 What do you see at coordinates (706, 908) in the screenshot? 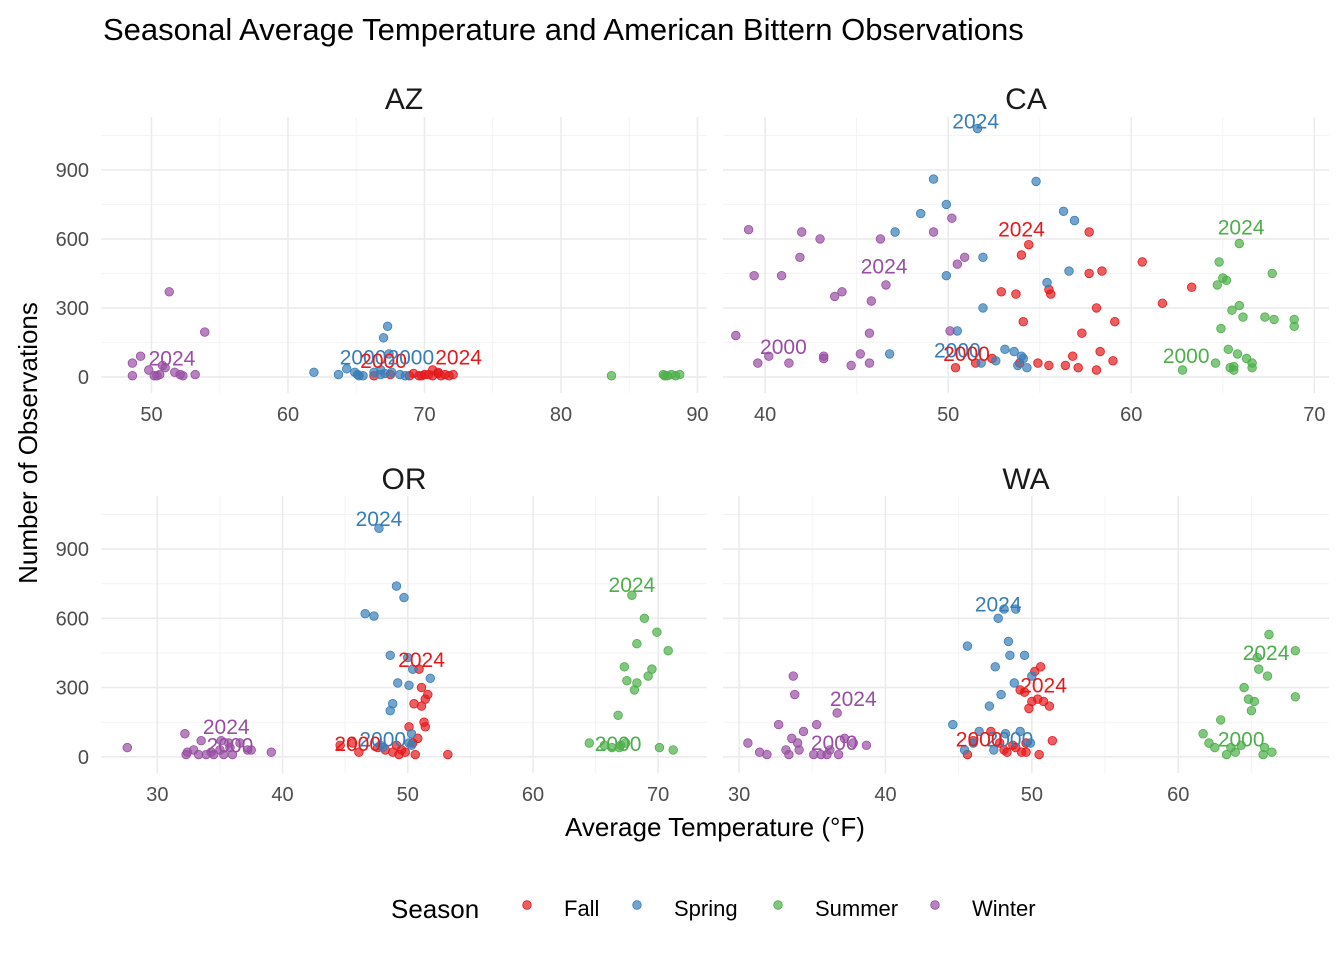
I see `legend-label-spring: Spring` at bounding box center [706, 908].